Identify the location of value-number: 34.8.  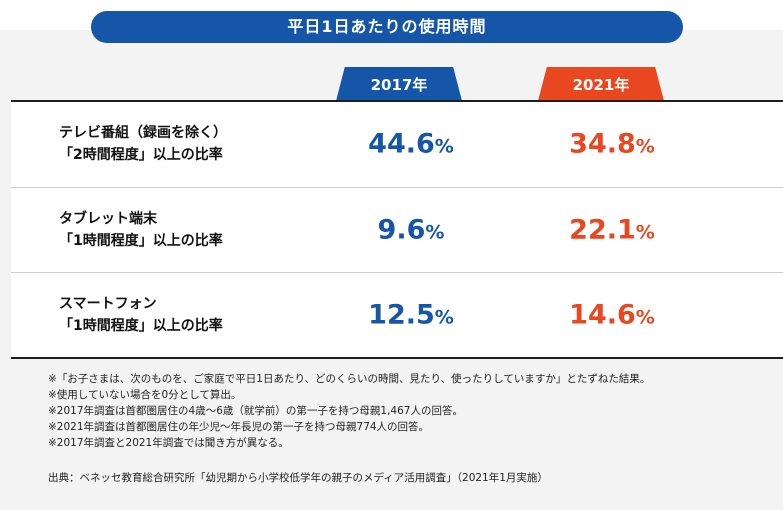
(602, 144).